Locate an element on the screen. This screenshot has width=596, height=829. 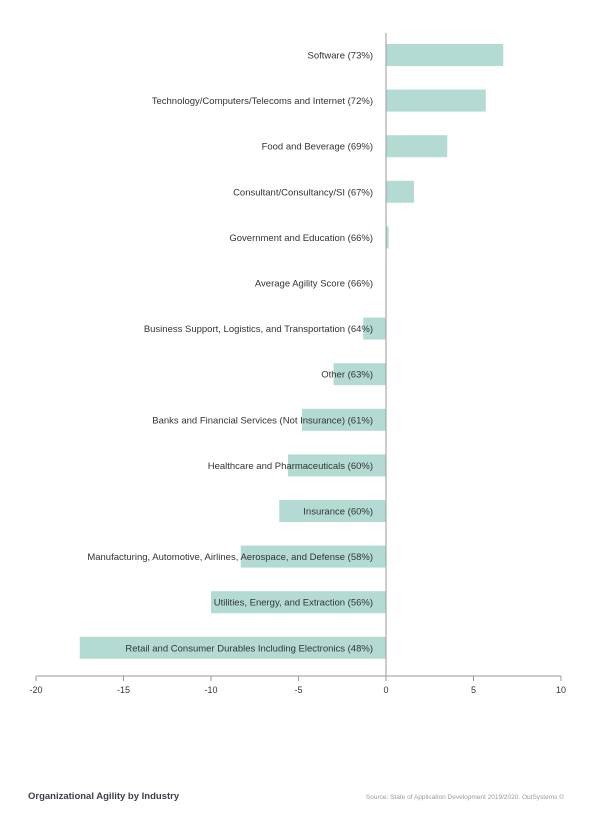
category-label: Utilities, Energy, and Extraction (56%) is located at coordinates (293, 603).